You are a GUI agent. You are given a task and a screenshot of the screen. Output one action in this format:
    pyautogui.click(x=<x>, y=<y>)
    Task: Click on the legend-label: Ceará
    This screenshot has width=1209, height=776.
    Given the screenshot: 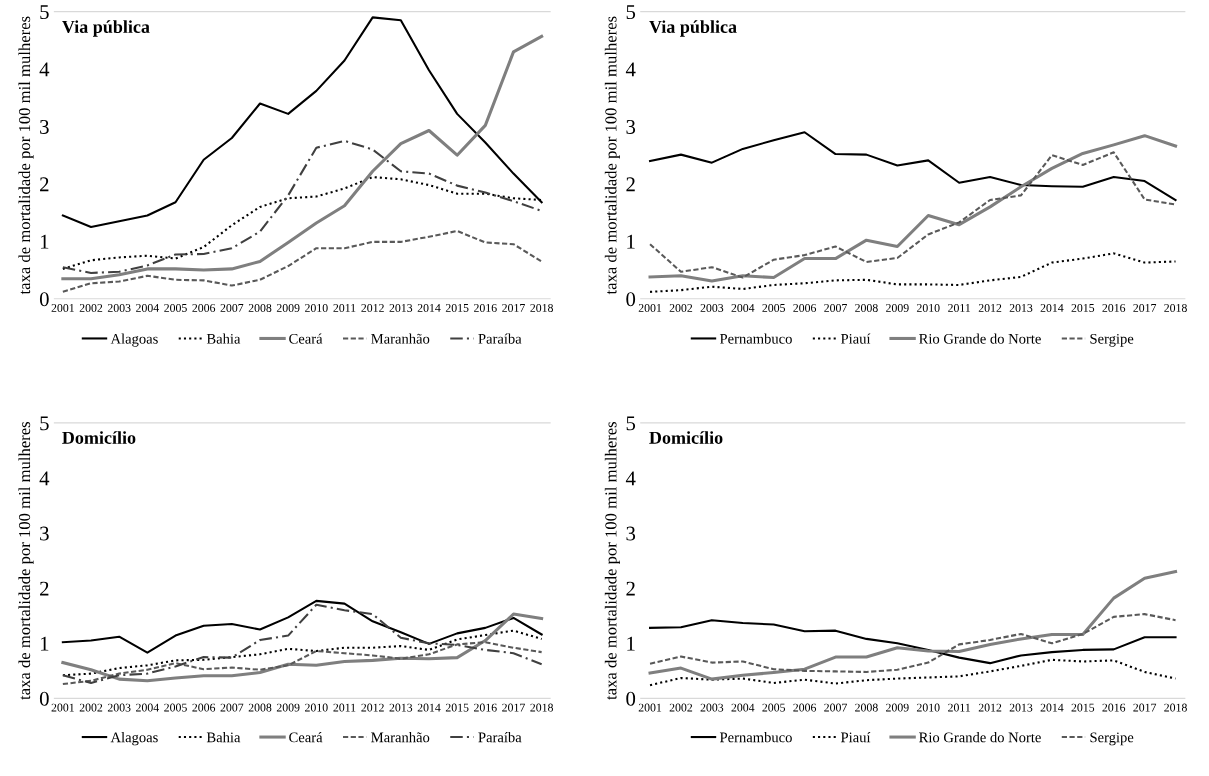 What is the action you would take?
    pyautogui.click(x=306, y=737)
    